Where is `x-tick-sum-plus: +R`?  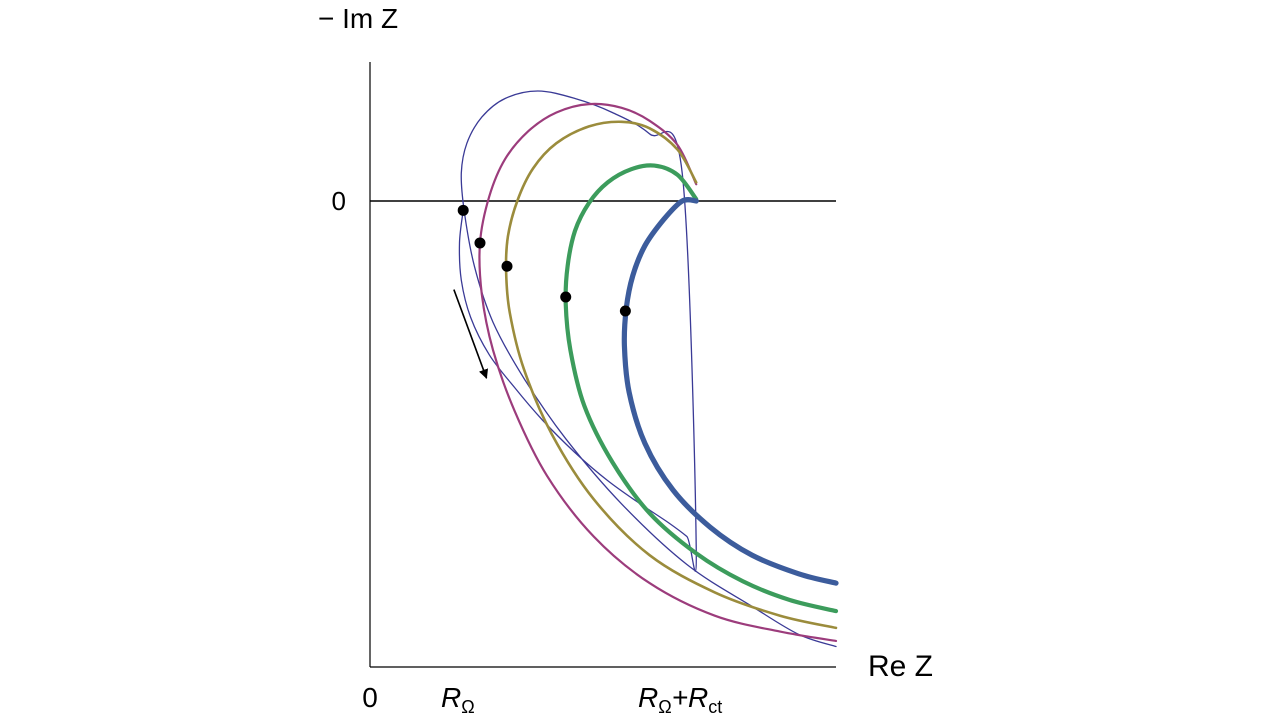 x-tick-sum-plus: +R is located at coordinates (690, 697).